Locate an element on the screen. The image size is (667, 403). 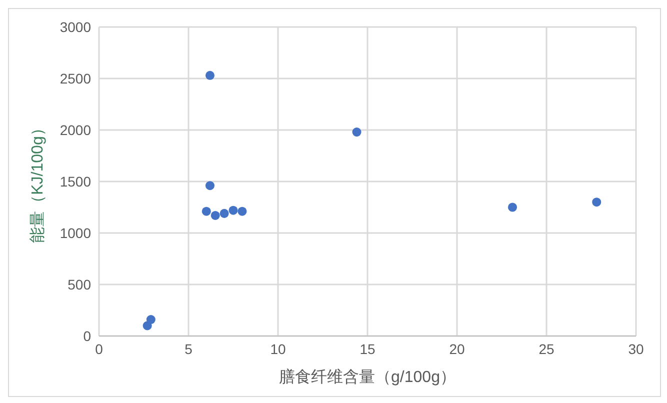
y-tick-label: 500 is located at coordinates (80, 284).